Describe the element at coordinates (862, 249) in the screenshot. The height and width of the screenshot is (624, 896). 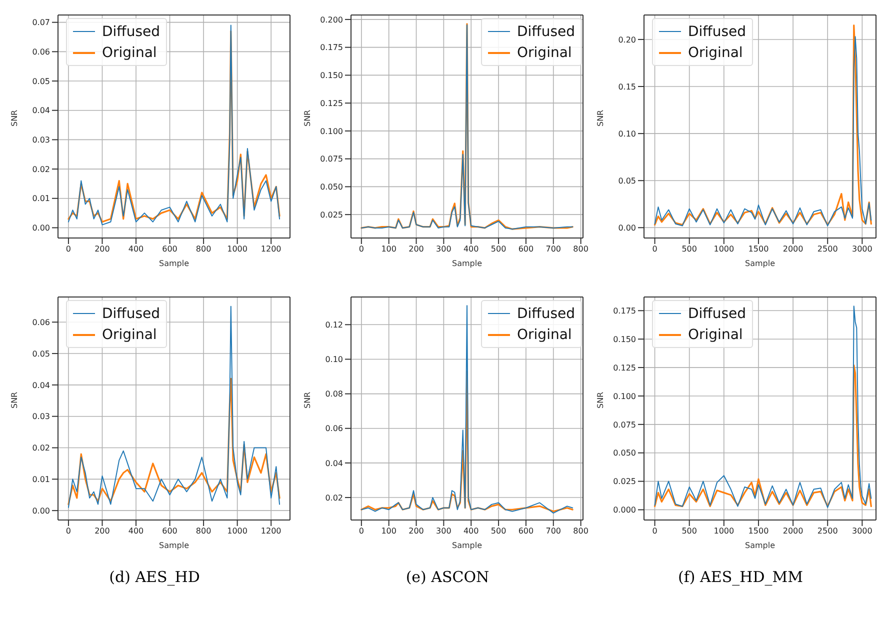
I see `x-tick-label: 3000` at that location.